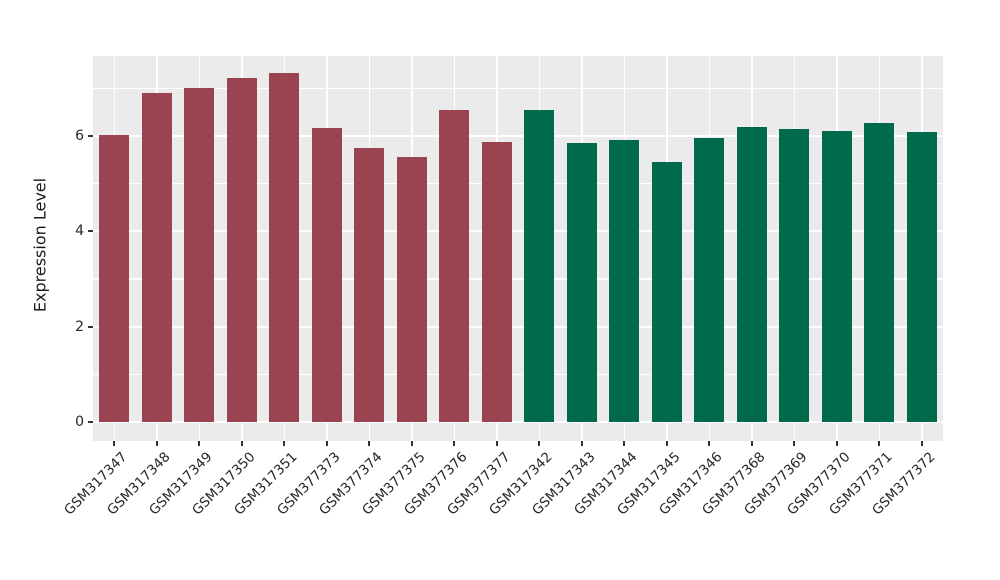 The height and width of the screenshot is (580, 1000). I want to click on bar-GSM377375, so click(411, 289).